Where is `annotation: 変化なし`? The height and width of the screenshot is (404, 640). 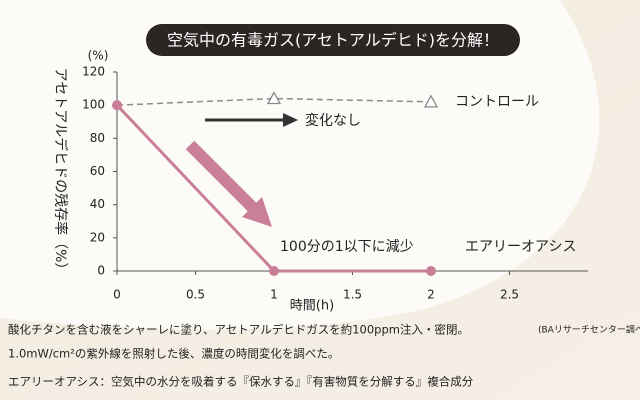
annotation: 変化なし is located at coordinates (333, 120).